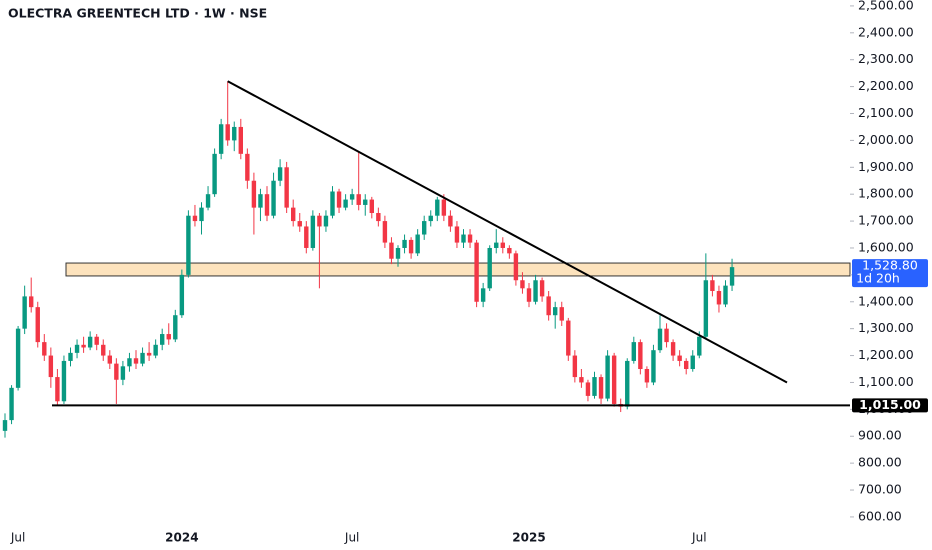 The image size is (932, 550). I want to click on y-tick-label: 1,700.00, so click(886, 220).